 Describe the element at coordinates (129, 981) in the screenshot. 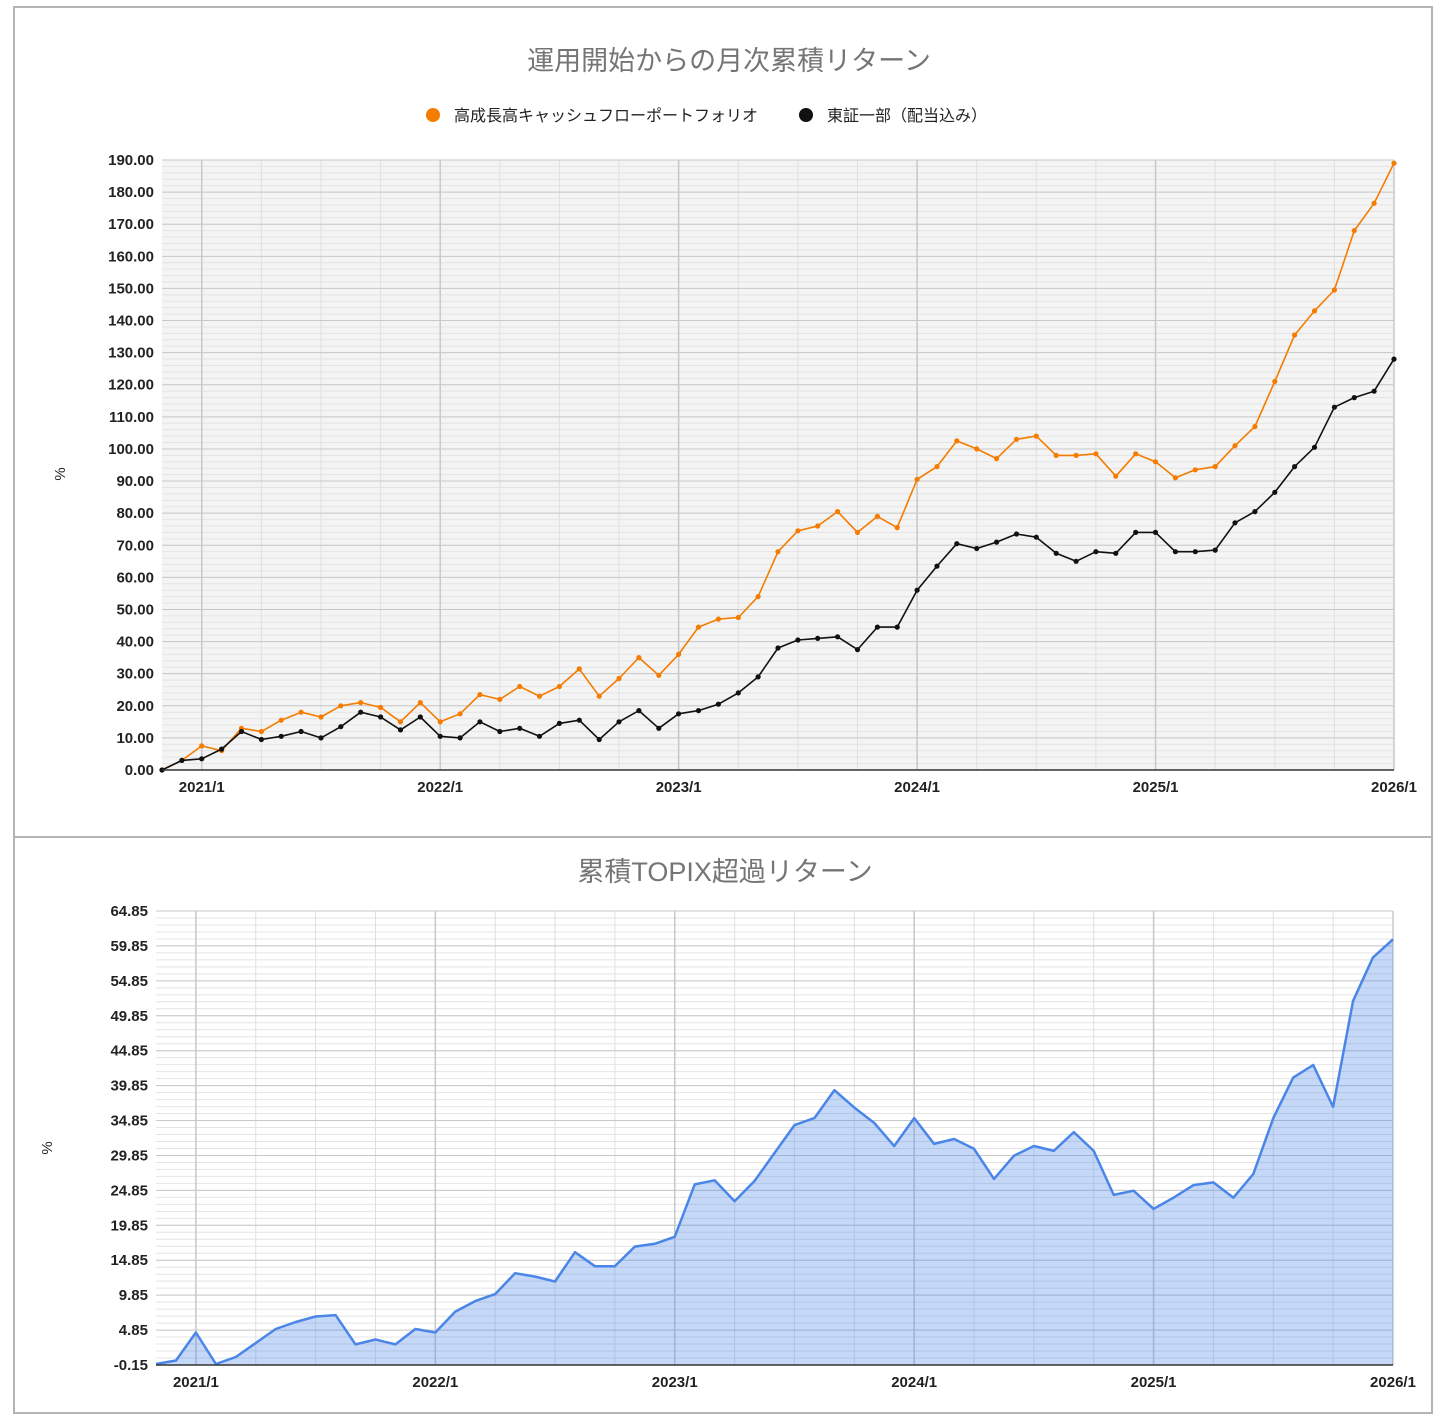

I see `y-tick-label: 54.85` at that location.